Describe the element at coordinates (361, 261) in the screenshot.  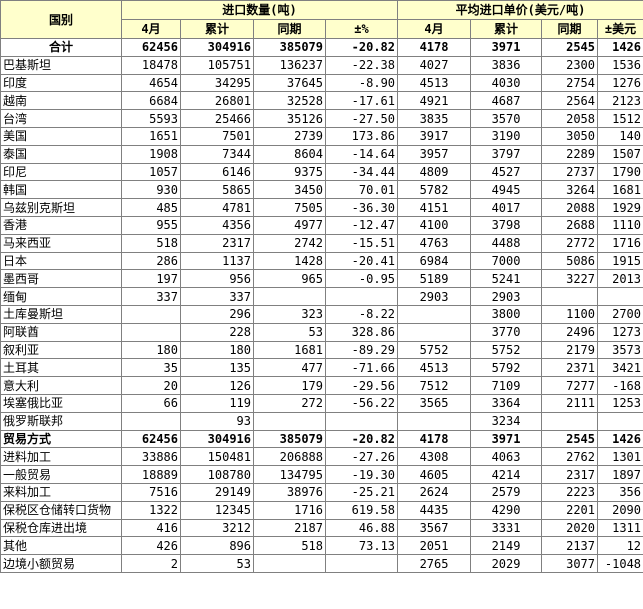
I see `table-cell: -20.41` at that location.